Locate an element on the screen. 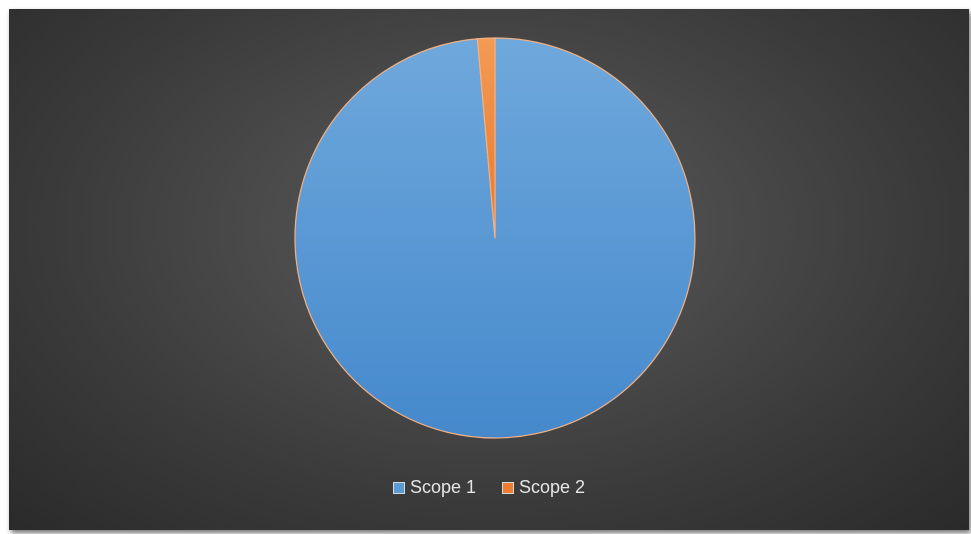  legend-label-scope-1: Scope 1 is located at coordinates (442, 487).